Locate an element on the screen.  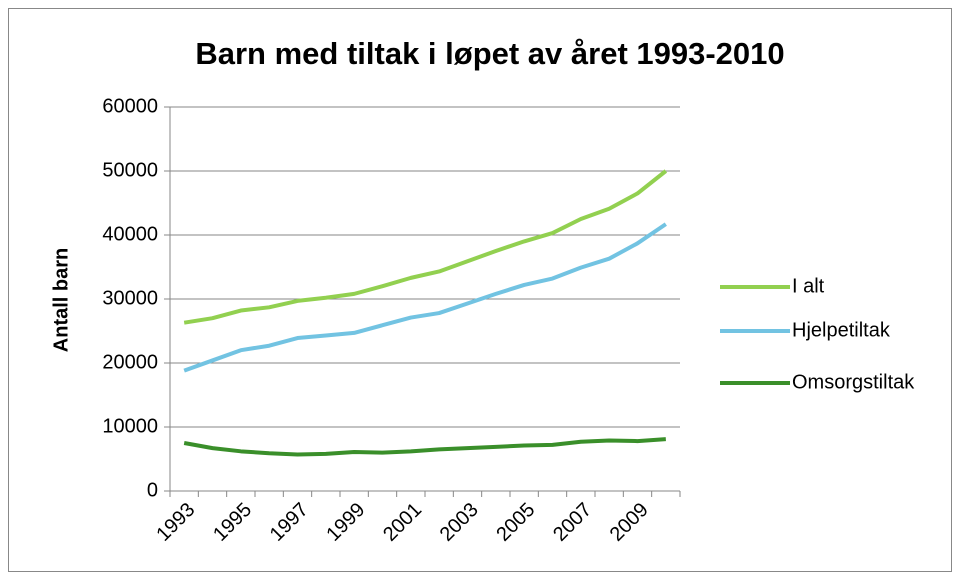
y-tick-label: 10000 is located at coordinates (130, 426).